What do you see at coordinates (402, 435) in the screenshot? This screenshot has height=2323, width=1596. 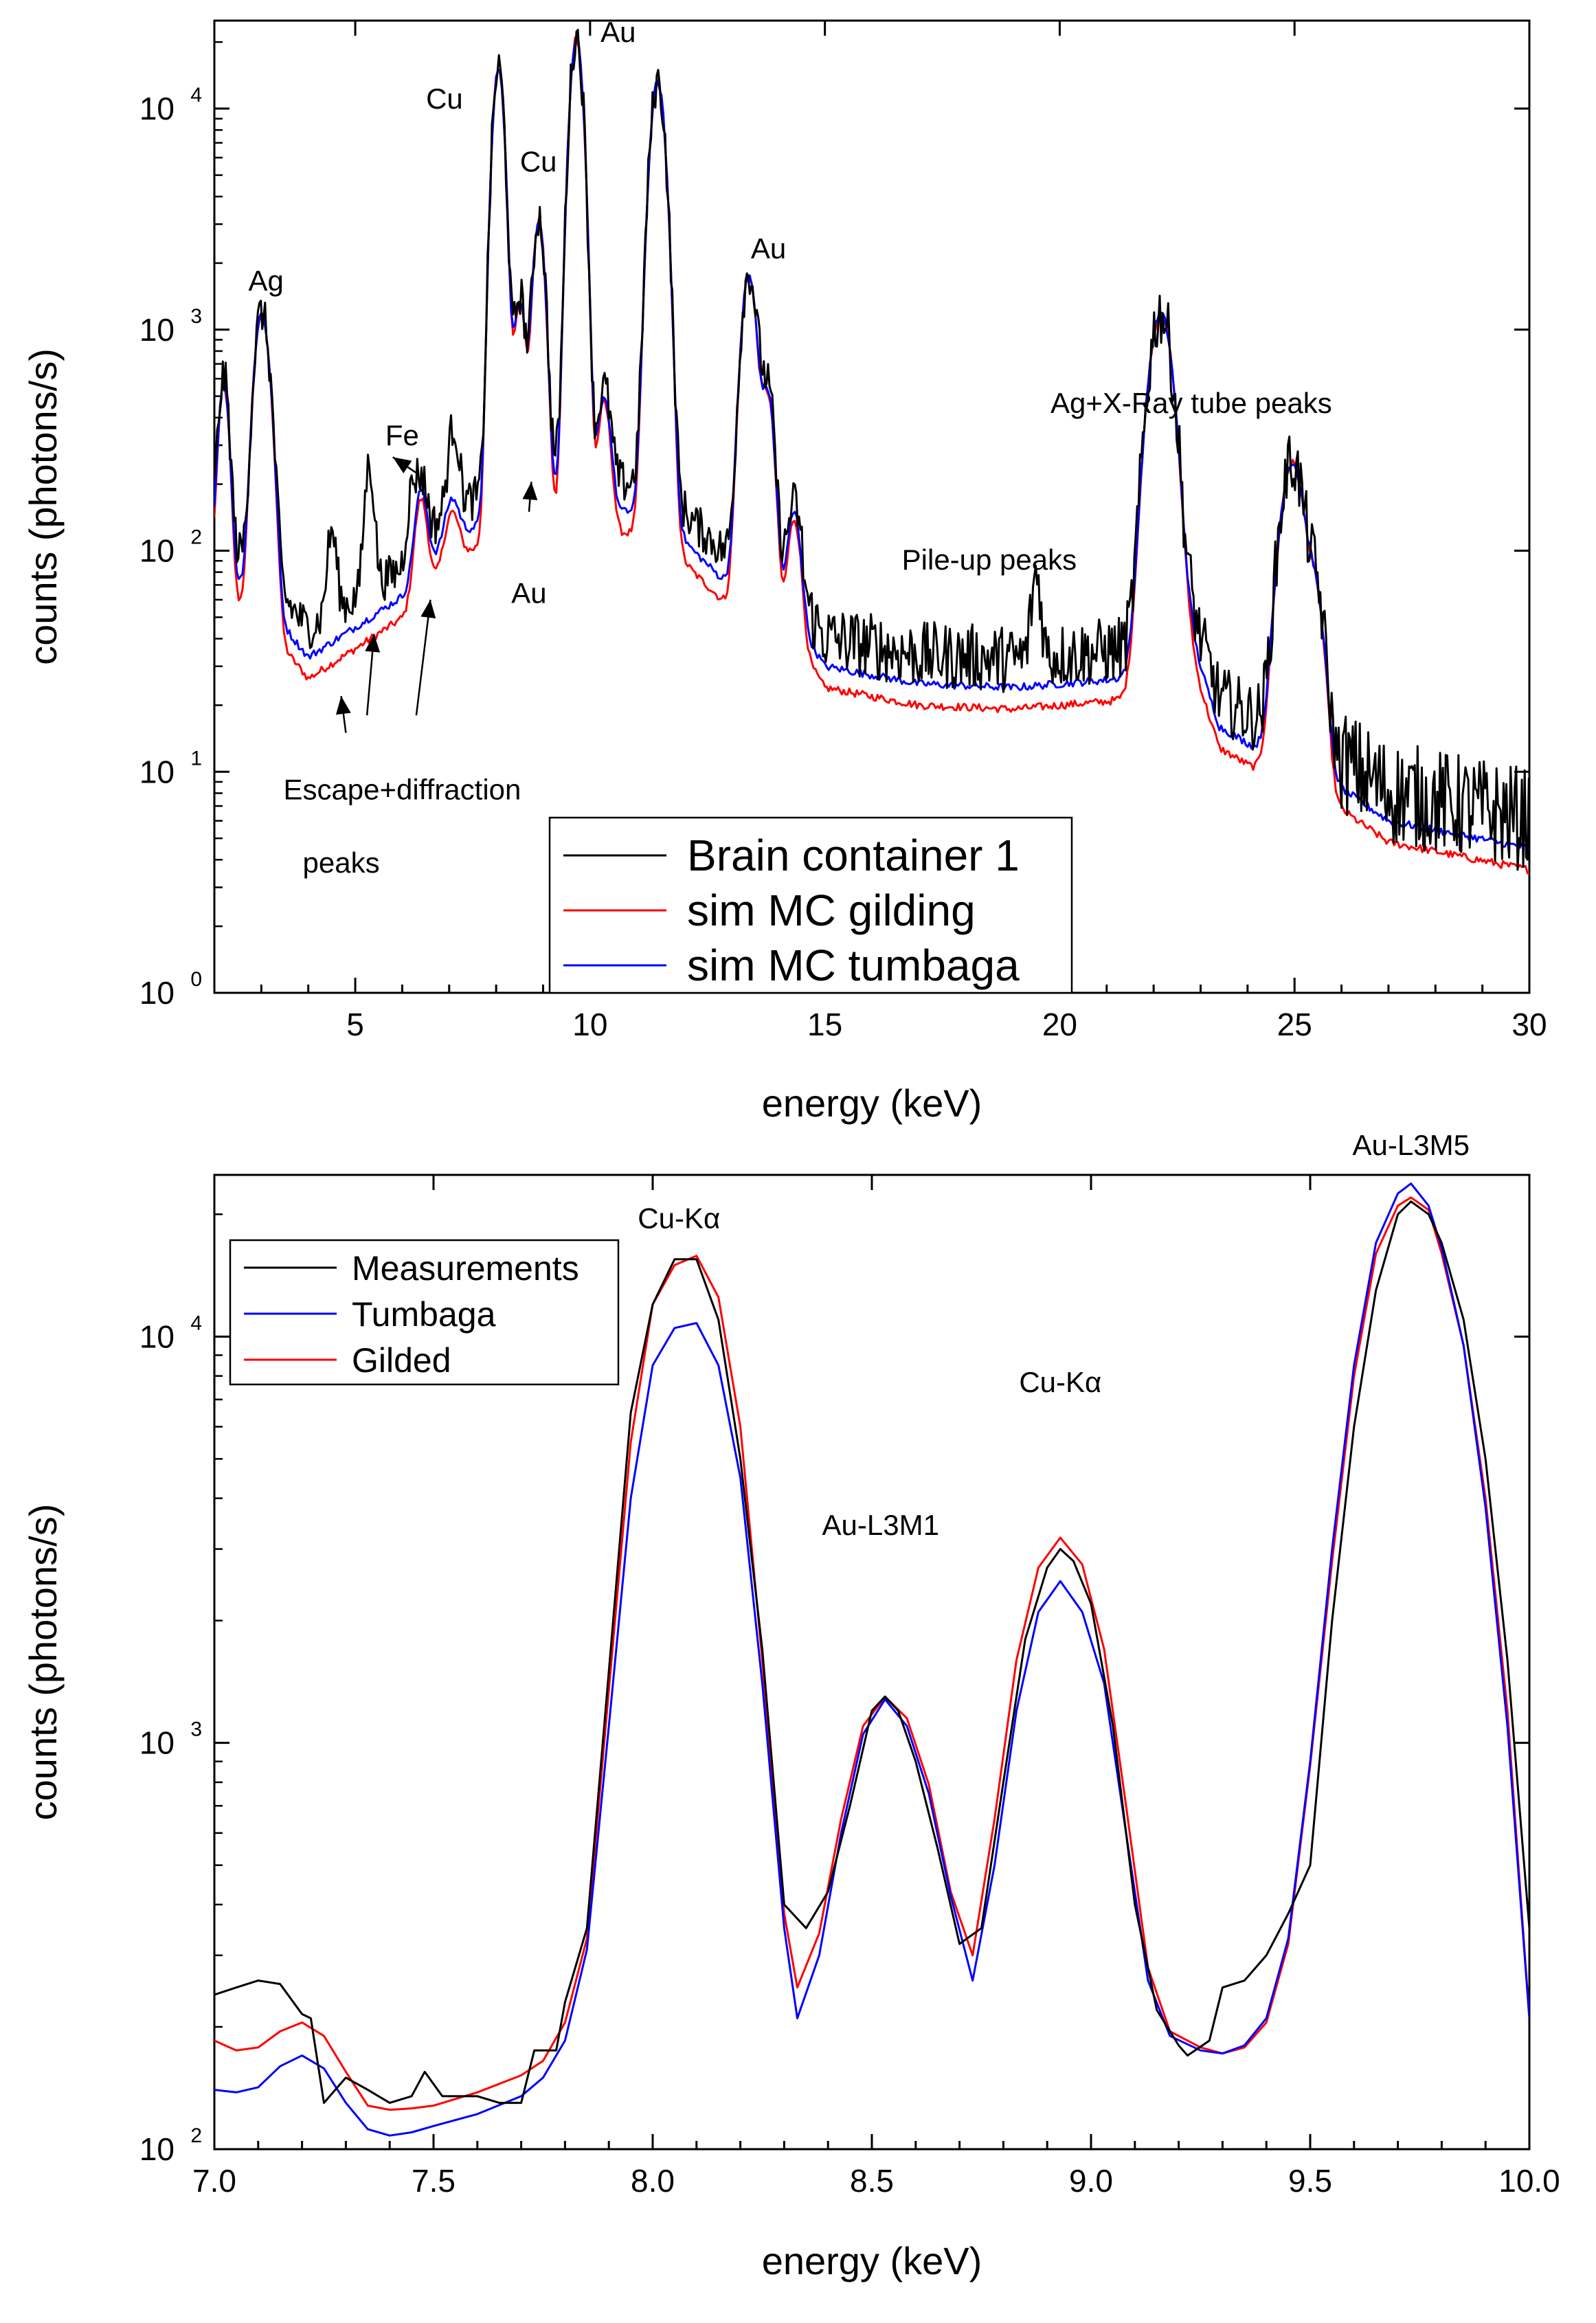 I see `peak-annotation: Fe` at bounding box center [402, 435].